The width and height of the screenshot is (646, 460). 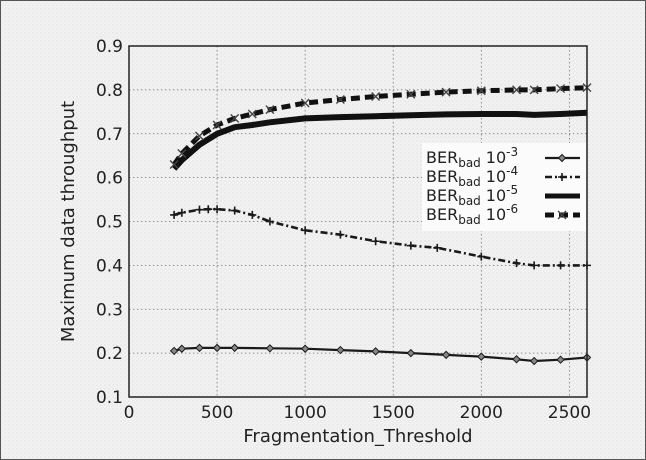 I want to click on y-tick-label: 0.3, so click(x=109, y=310).